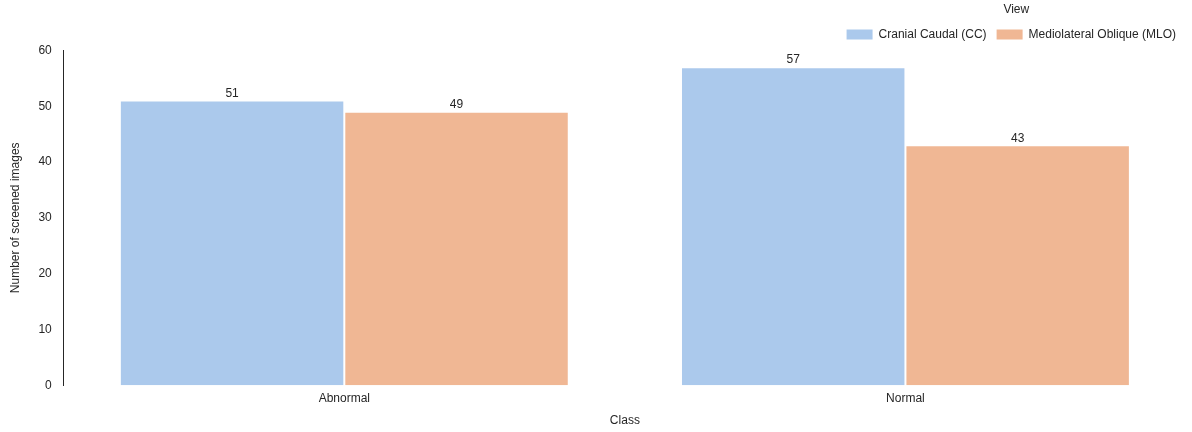 The height and width of the screenshot is (432, 1192). I want to click on data-label: 57, so click(793, 59).